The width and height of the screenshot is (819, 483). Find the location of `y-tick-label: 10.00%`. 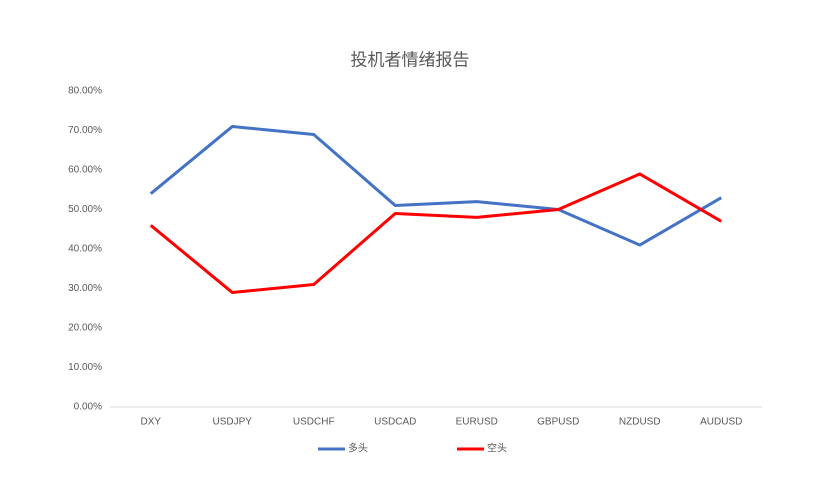

y-tick-label: 10.00% is located at coordinates (85, 367).